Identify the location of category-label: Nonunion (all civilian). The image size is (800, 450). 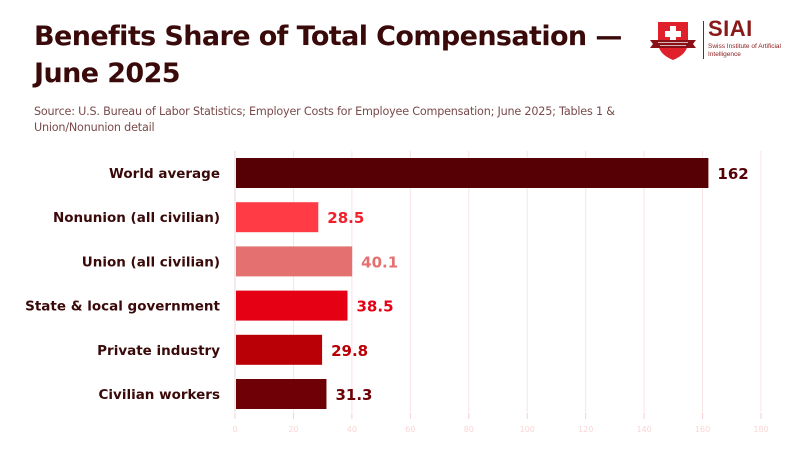
(136, 218).